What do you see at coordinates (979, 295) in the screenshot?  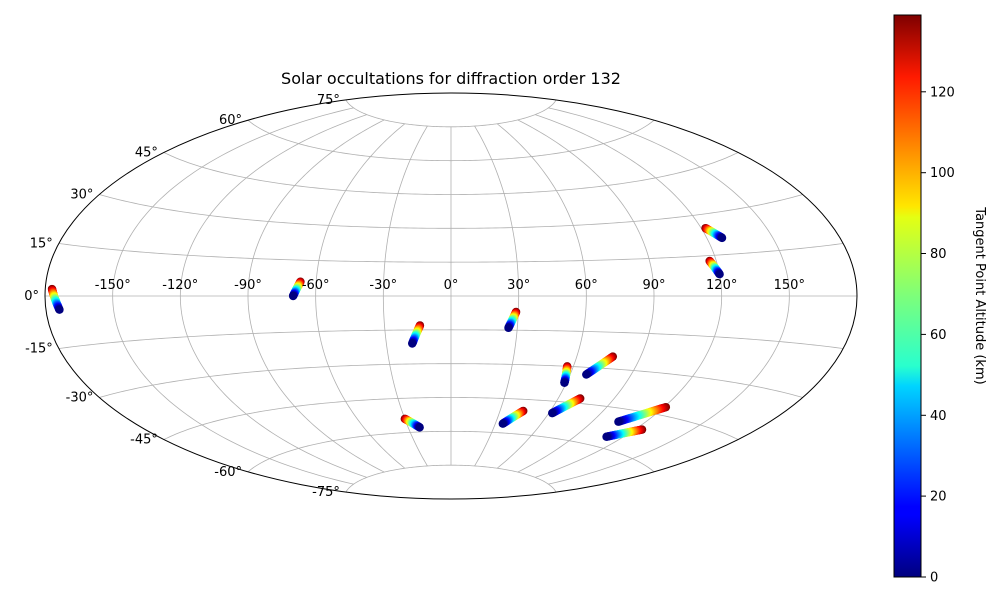 I see `colorbar-label: Tangent Point Altitude (km)` at bounding box center [979, 295].